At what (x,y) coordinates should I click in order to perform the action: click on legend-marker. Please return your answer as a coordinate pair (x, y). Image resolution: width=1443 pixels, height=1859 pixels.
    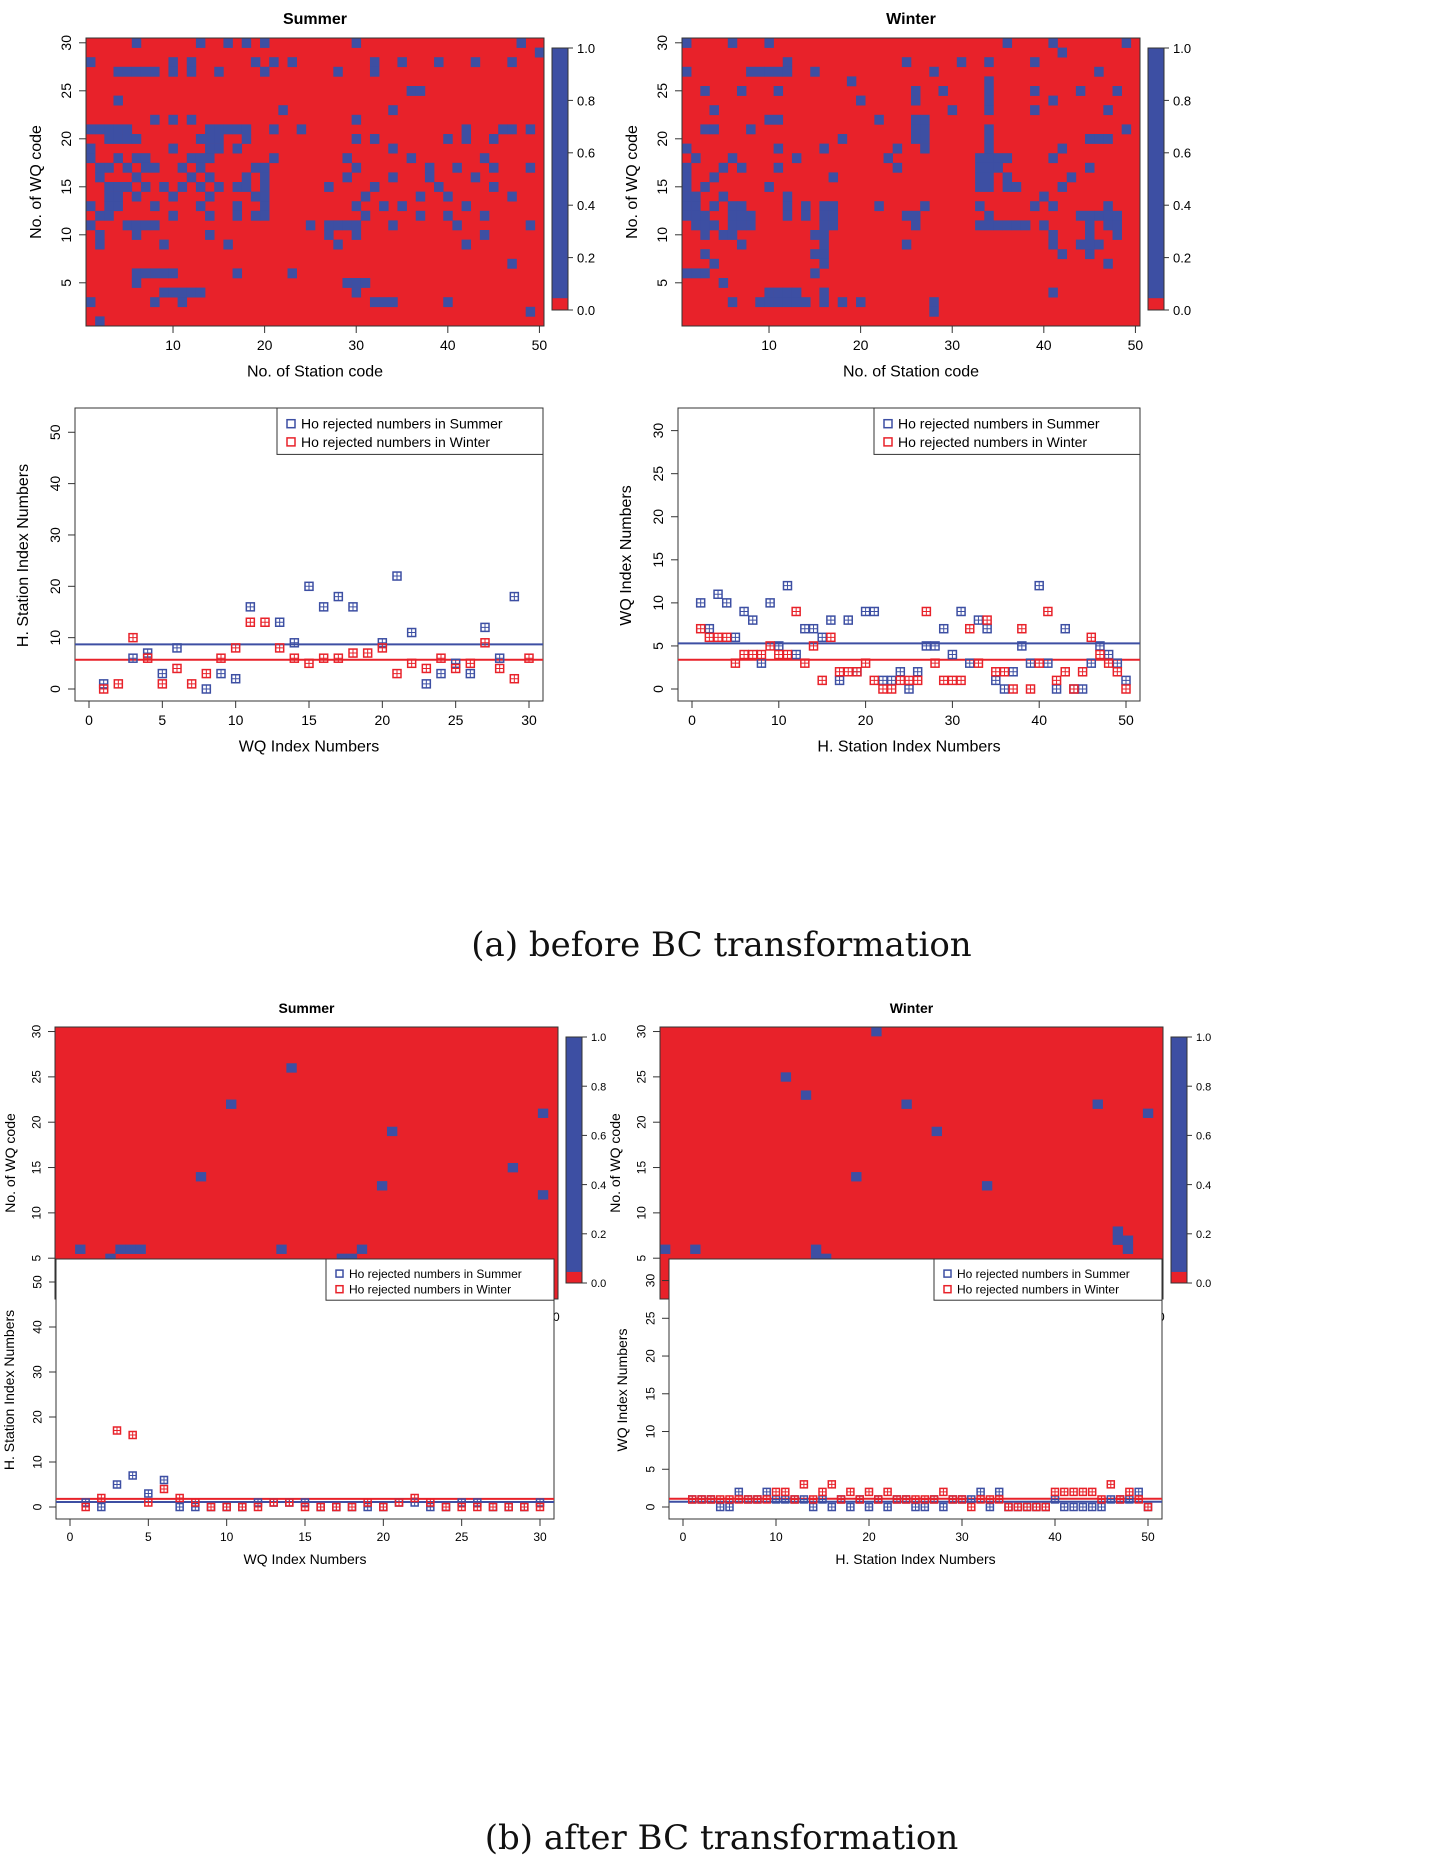
    Looking at the image, I should click on (888, 442).